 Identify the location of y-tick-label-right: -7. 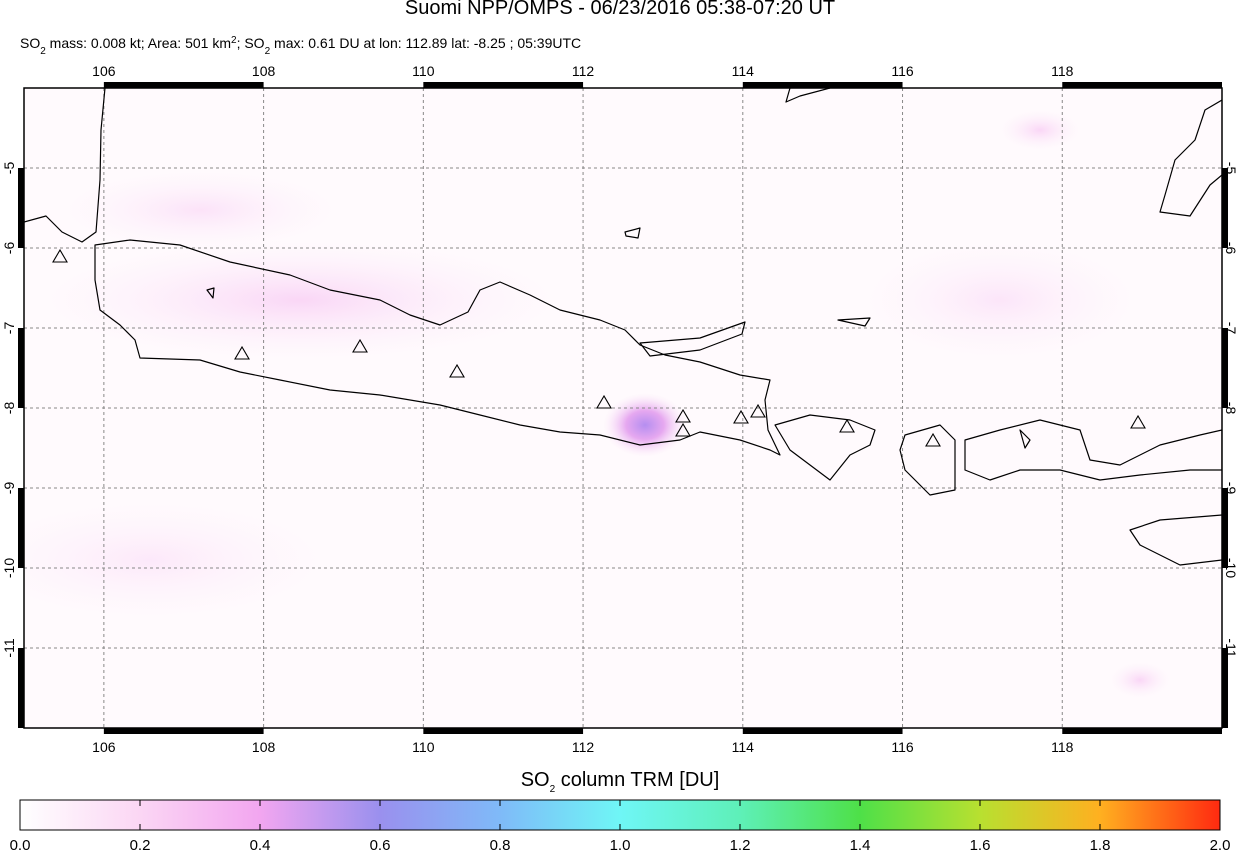
(1231, 328).